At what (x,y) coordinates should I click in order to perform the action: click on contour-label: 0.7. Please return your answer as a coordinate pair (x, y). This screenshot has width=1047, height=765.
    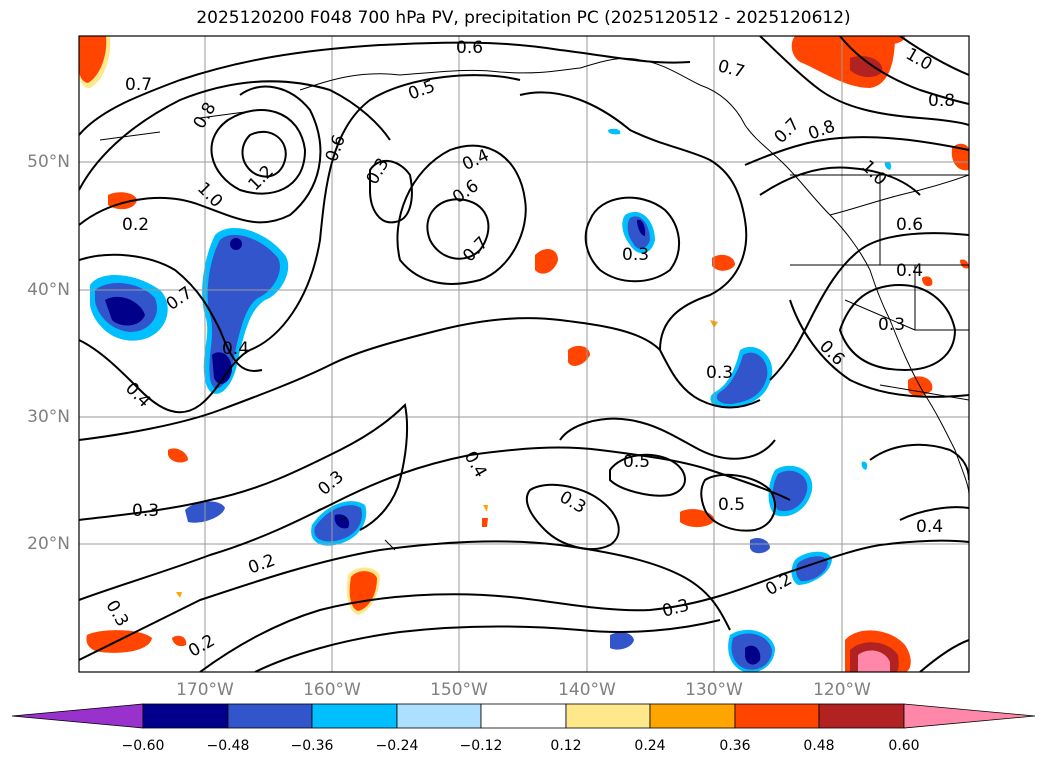
    Looking at the image, I should click on (138, 85).